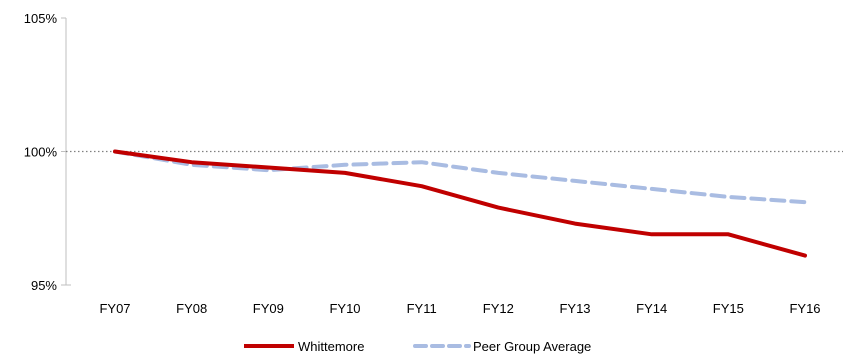 Image resolution: width=847 pixels, height=357 pixels. I want to click on x-tick-label: FY09, so click(268, 308).